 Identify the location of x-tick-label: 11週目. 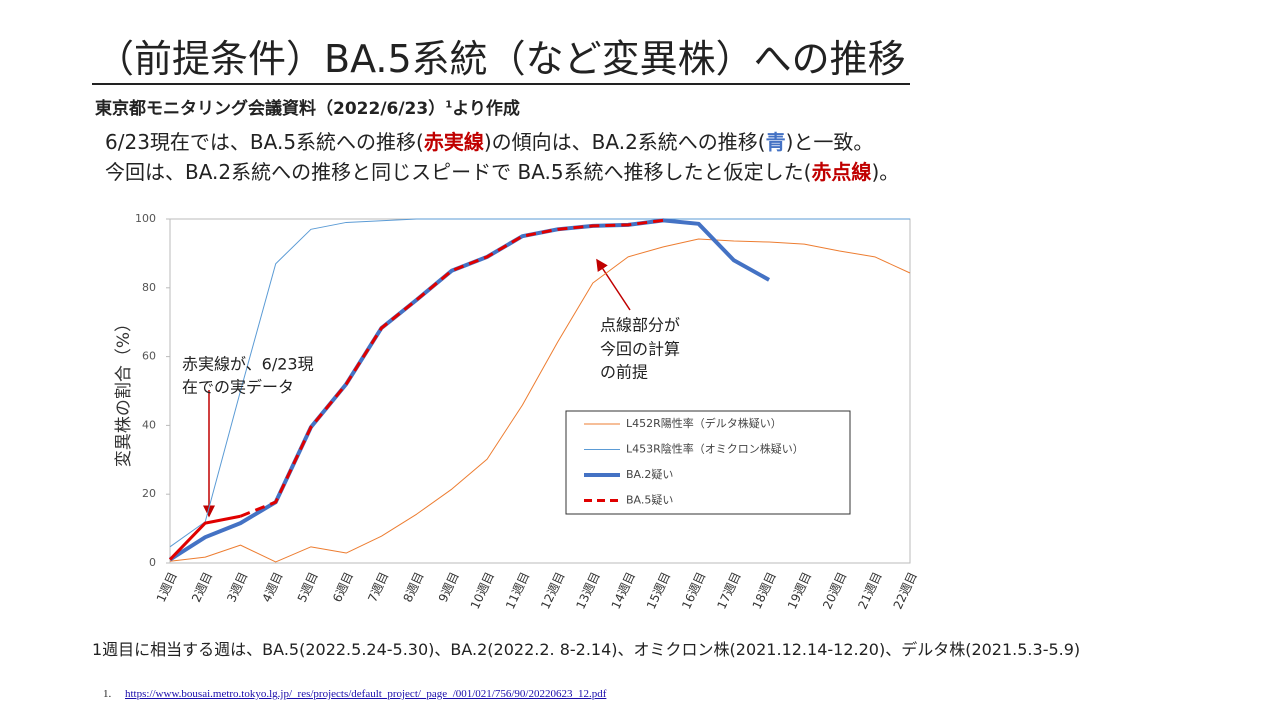
(517, 591).